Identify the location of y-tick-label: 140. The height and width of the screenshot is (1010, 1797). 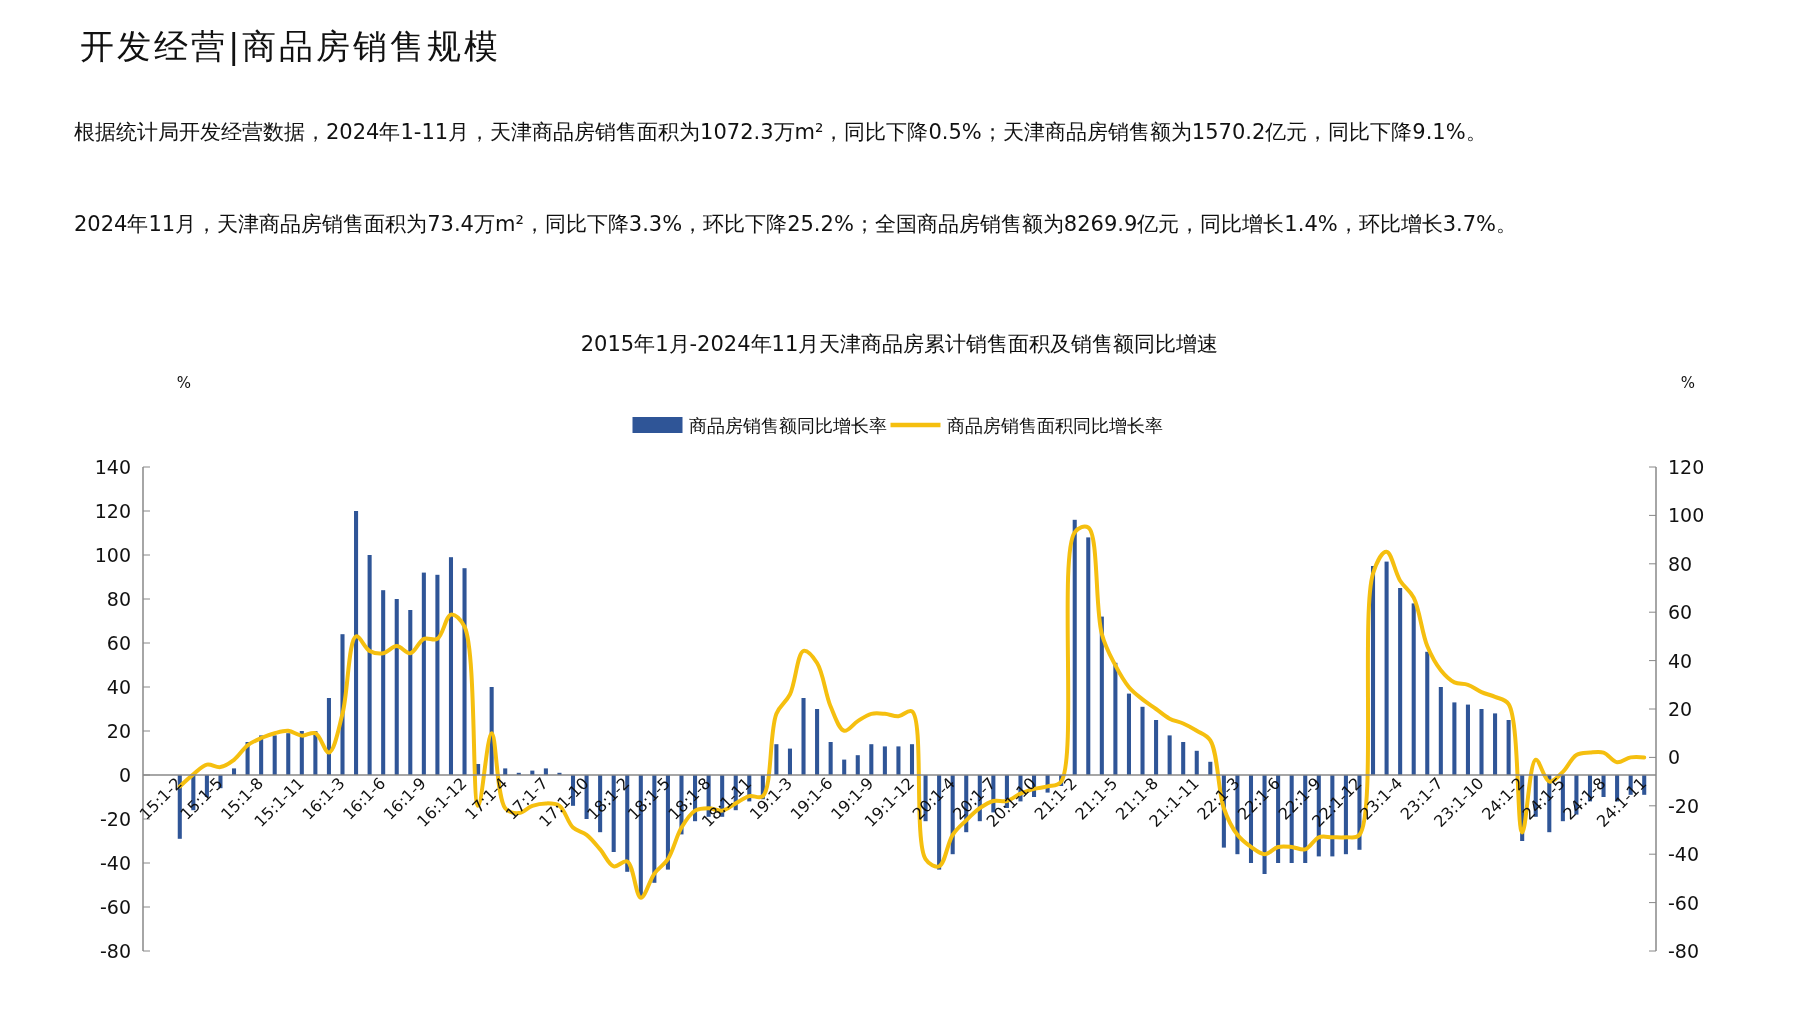
(112, 467).